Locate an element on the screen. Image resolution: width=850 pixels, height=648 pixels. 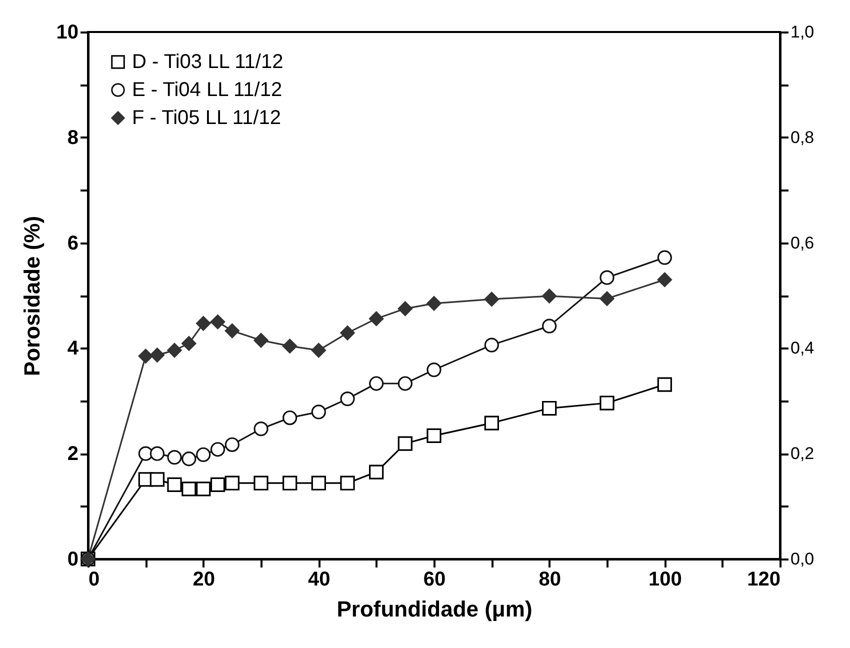
y-tick-label: 0 is located at coordinates (72, 559).